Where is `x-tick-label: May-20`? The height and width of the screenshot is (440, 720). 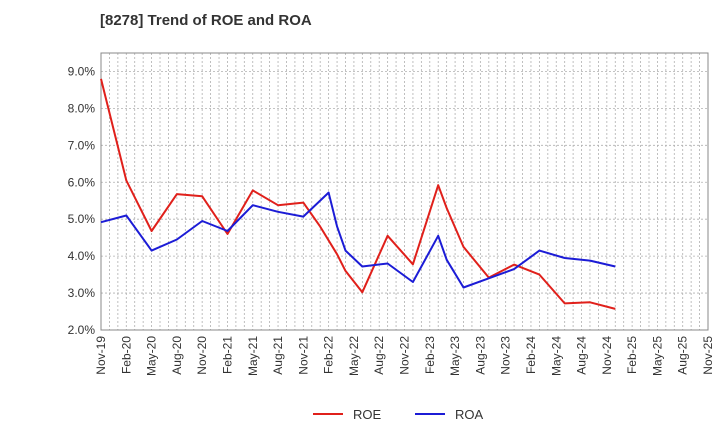
x-tick-label: May-20 is located at coordinates (152, 356).